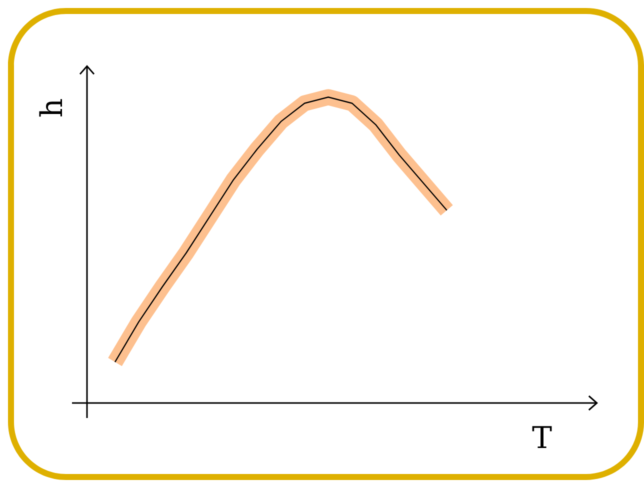 This screenshot has width=644, height=483. What do you see at coordinates (50, 108) in the screenshot?
I see `y-axis-title: h` at bounding box center [50, 108].